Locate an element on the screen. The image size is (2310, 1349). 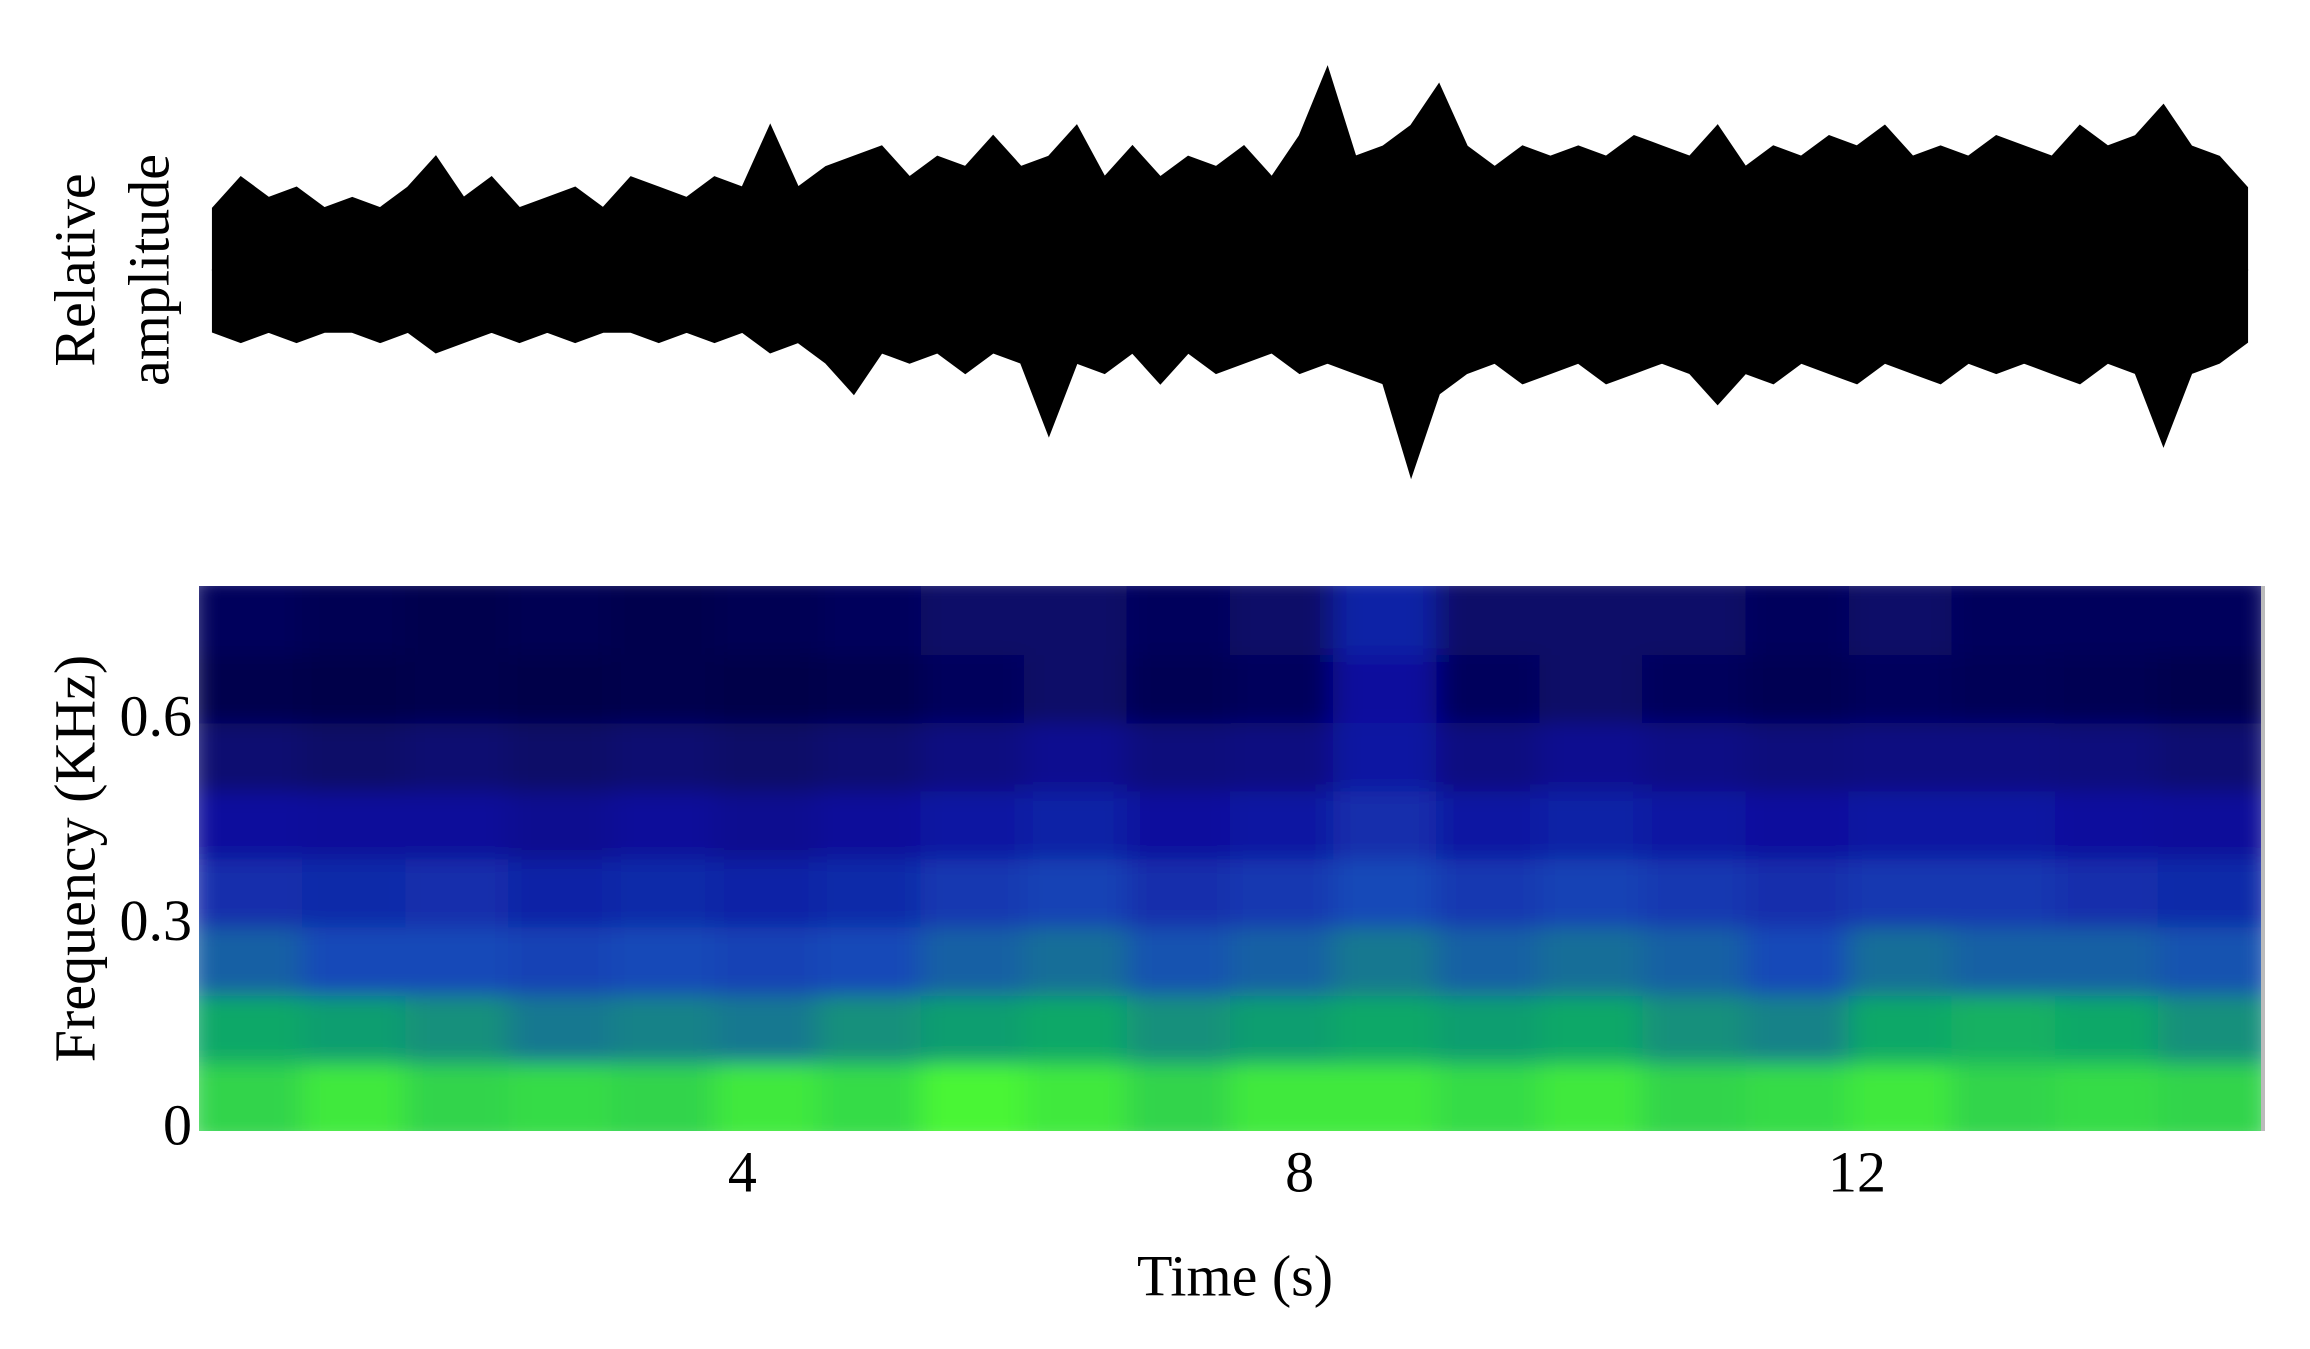
y-tick-label: 0 is located at coordinates (177, 1124).